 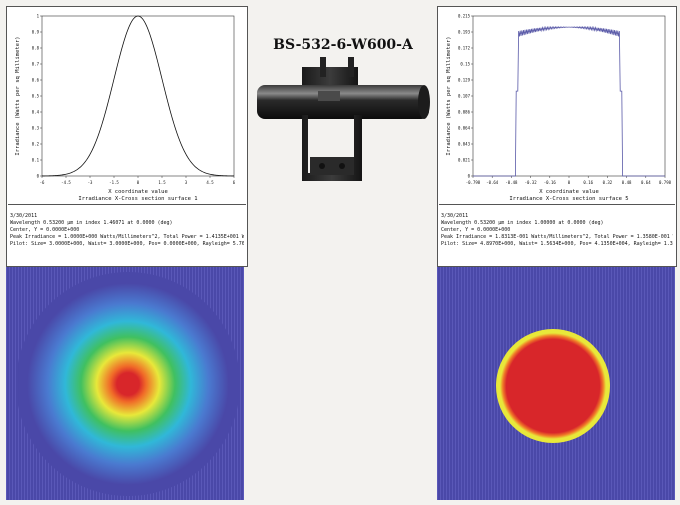 I want to click on y-tick-label: 0.5, so click(x=36, y=96).